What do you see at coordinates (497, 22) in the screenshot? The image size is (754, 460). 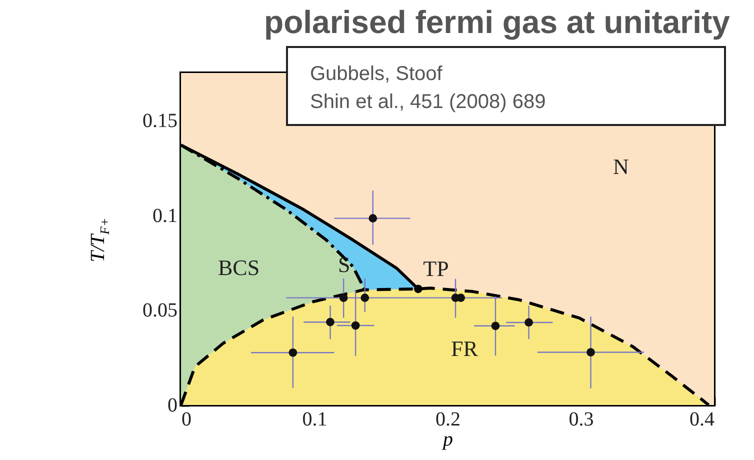 I see `chart-title: polarised fermi gas at unitarity` at bounding box center [497, 22].